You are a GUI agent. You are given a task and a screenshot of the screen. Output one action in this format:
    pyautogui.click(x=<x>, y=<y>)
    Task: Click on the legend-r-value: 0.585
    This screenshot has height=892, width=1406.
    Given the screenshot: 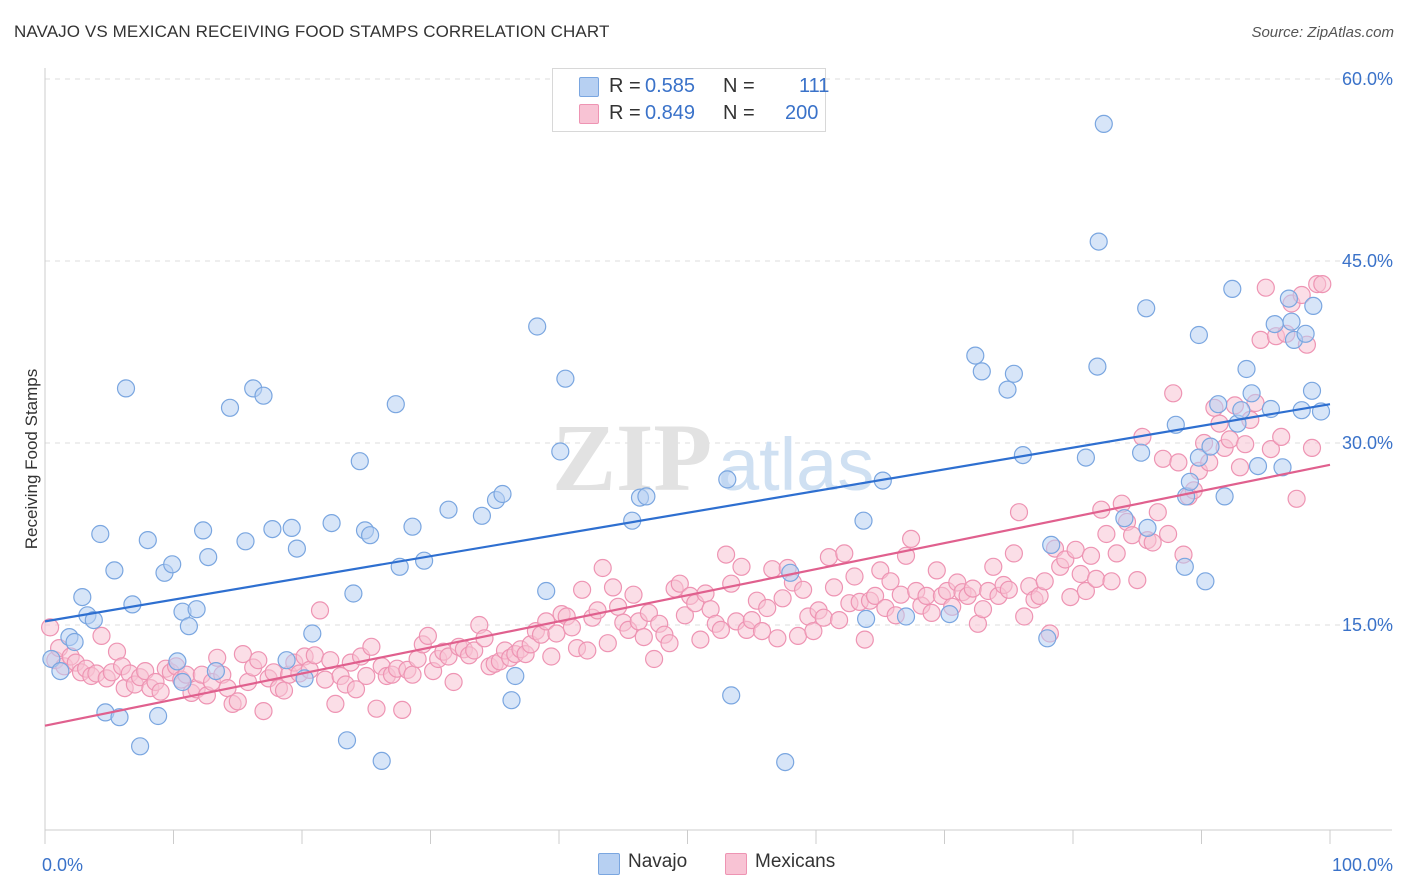 What is the action you would take?
    pyautogui.click(x=670, y=86)
    